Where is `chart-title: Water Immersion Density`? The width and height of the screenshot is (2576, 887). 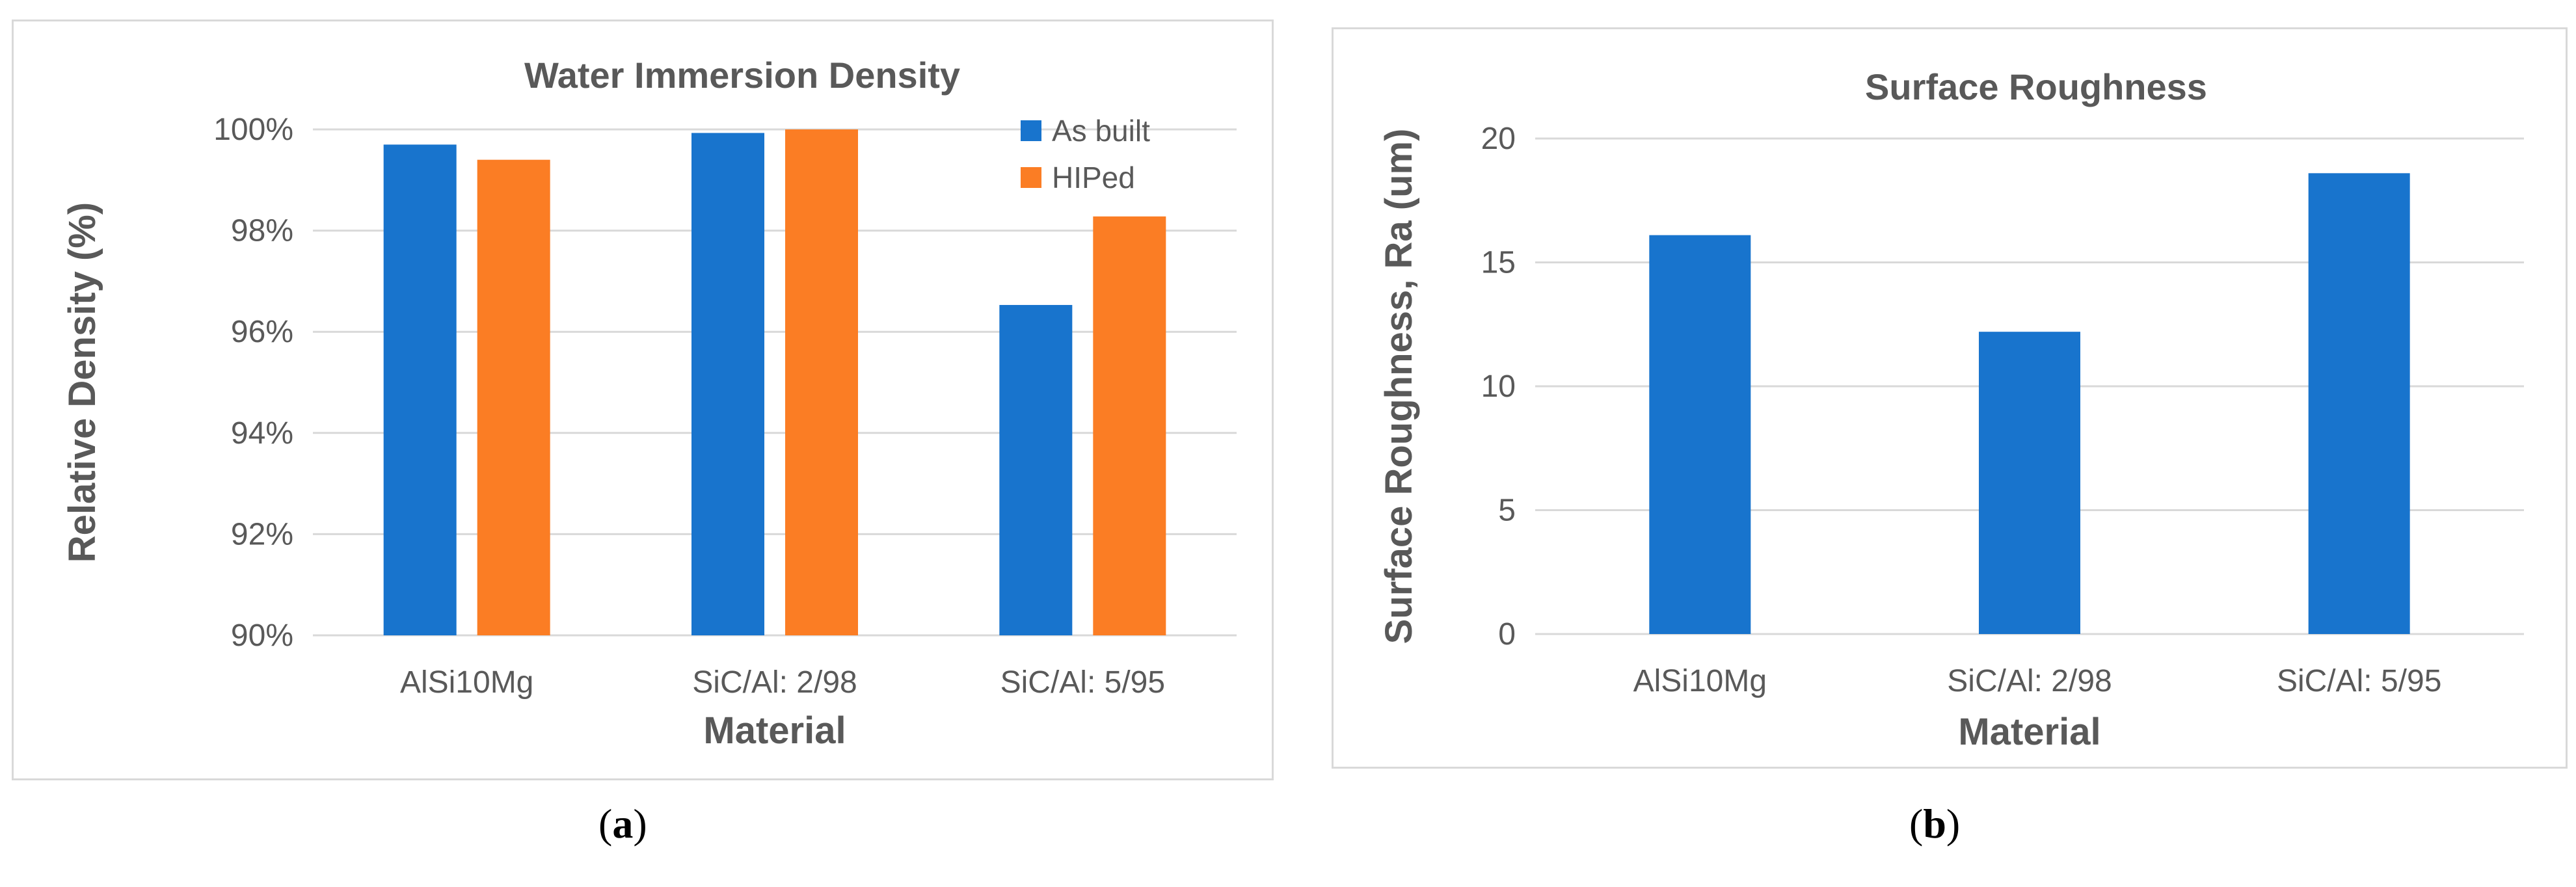
chart-title: Water Immersion Density is located at coordinates (742, 75).